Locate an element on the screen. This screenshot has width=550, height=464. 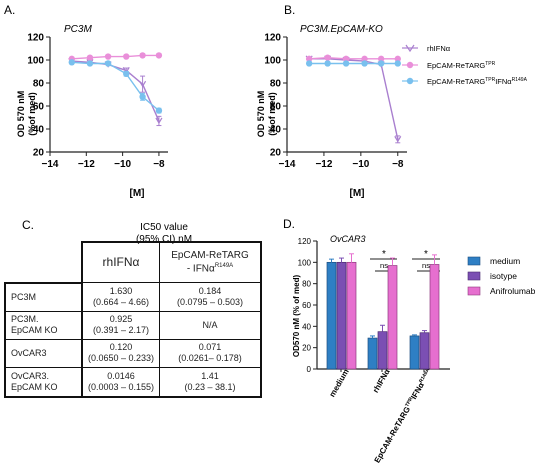
panel-c-title-1: IC50 value is located at coordinates (164, 227).